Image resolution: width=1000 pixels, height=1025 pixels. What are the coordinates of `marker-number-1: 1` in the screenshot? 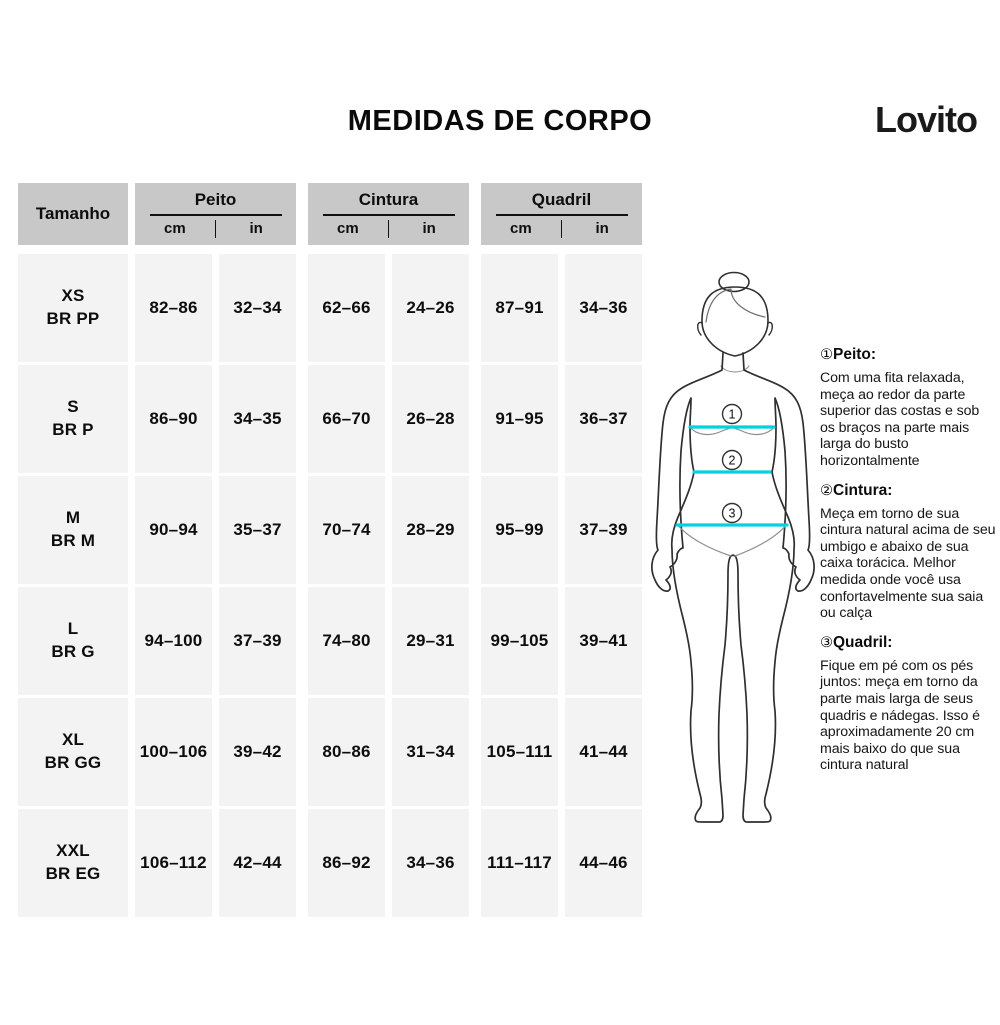 It's located at (732, 415).